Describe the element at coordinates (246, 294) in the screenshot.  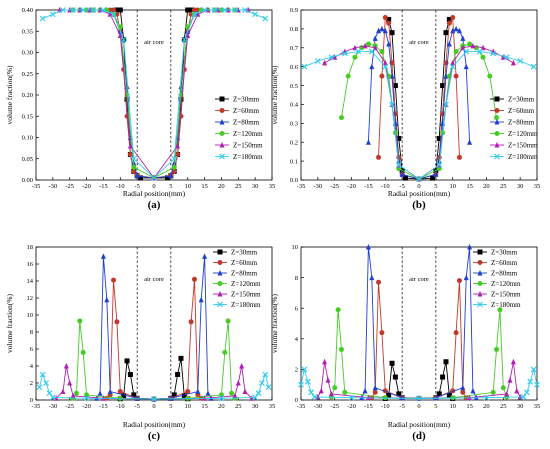
I see `legend-entry: Z=150mm` at that location.